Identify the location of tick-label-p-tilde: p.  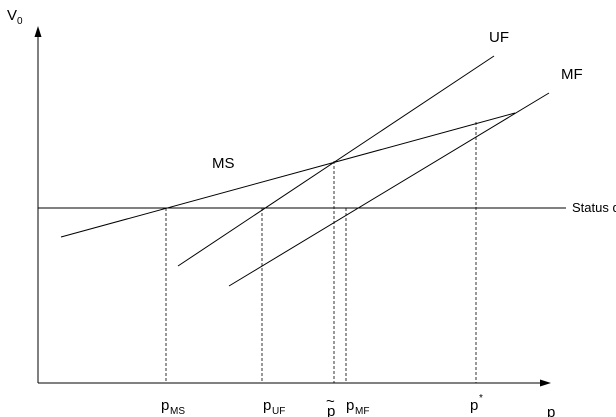
(331, 410).